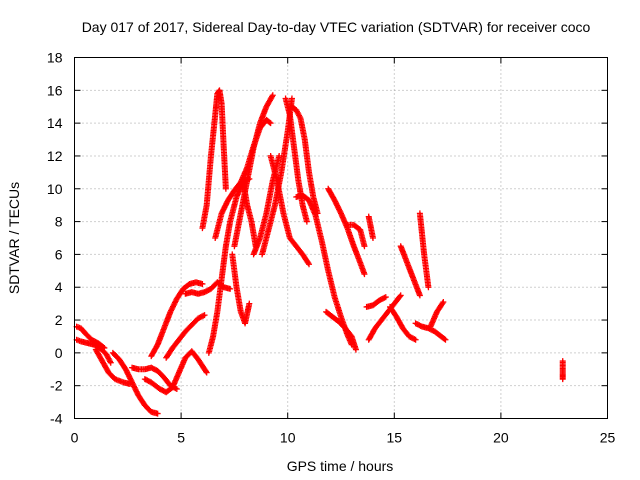 The width and height of the screenshot is (640, 480). I want to click on y-tick-label: 6, so click(59, 254).